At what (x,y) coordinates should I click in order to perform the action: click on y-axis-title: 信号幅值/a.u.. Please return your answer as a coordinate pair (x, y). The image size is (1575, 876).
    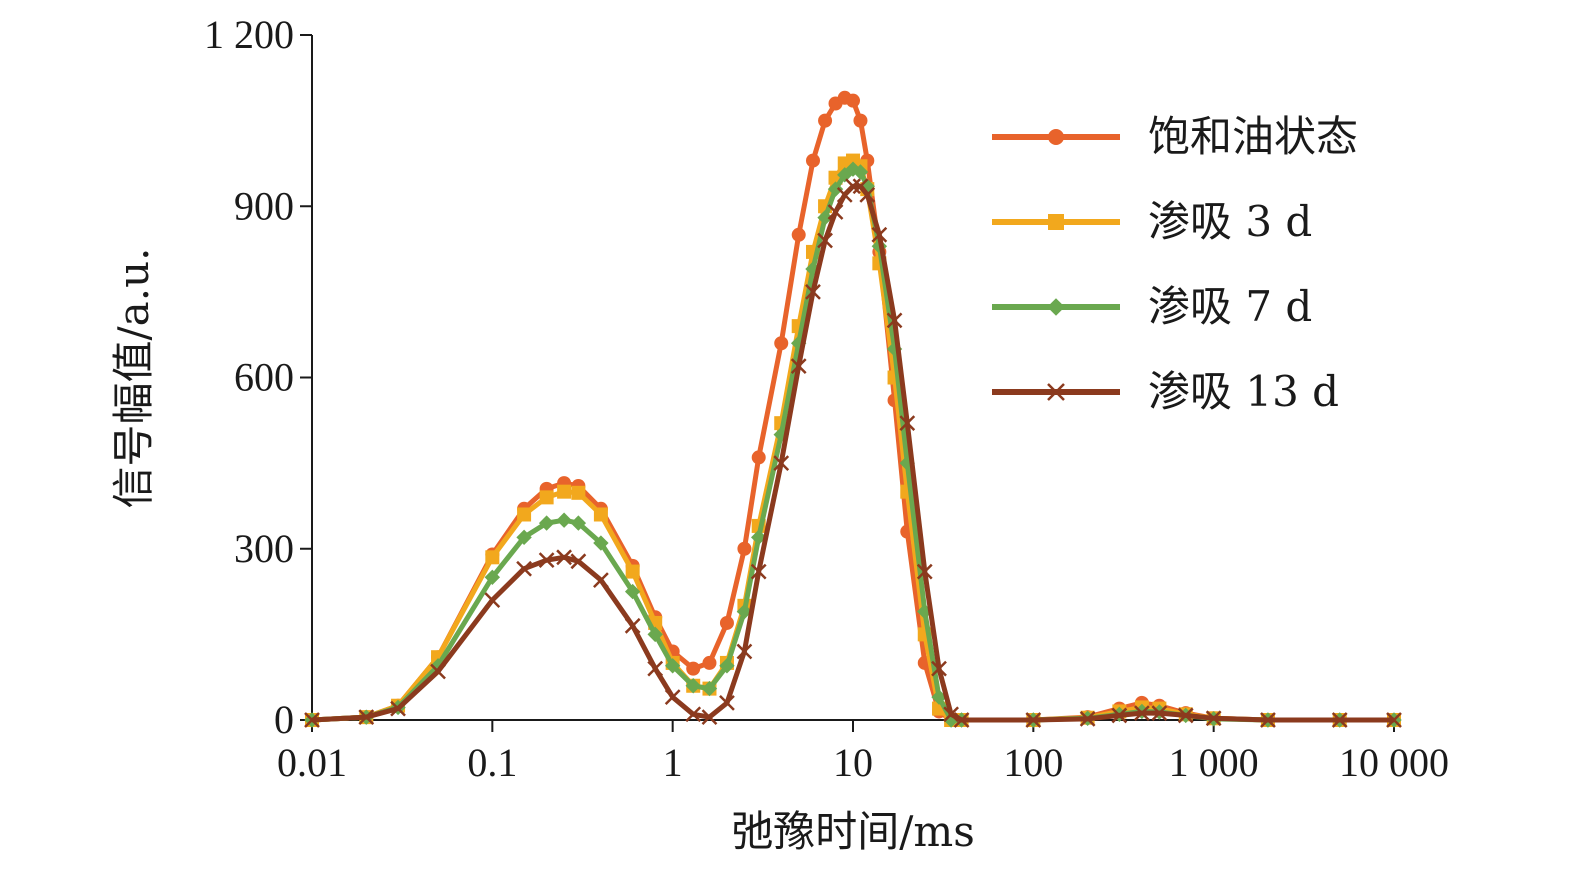
    Looking at the image, I should click on (133, 378).